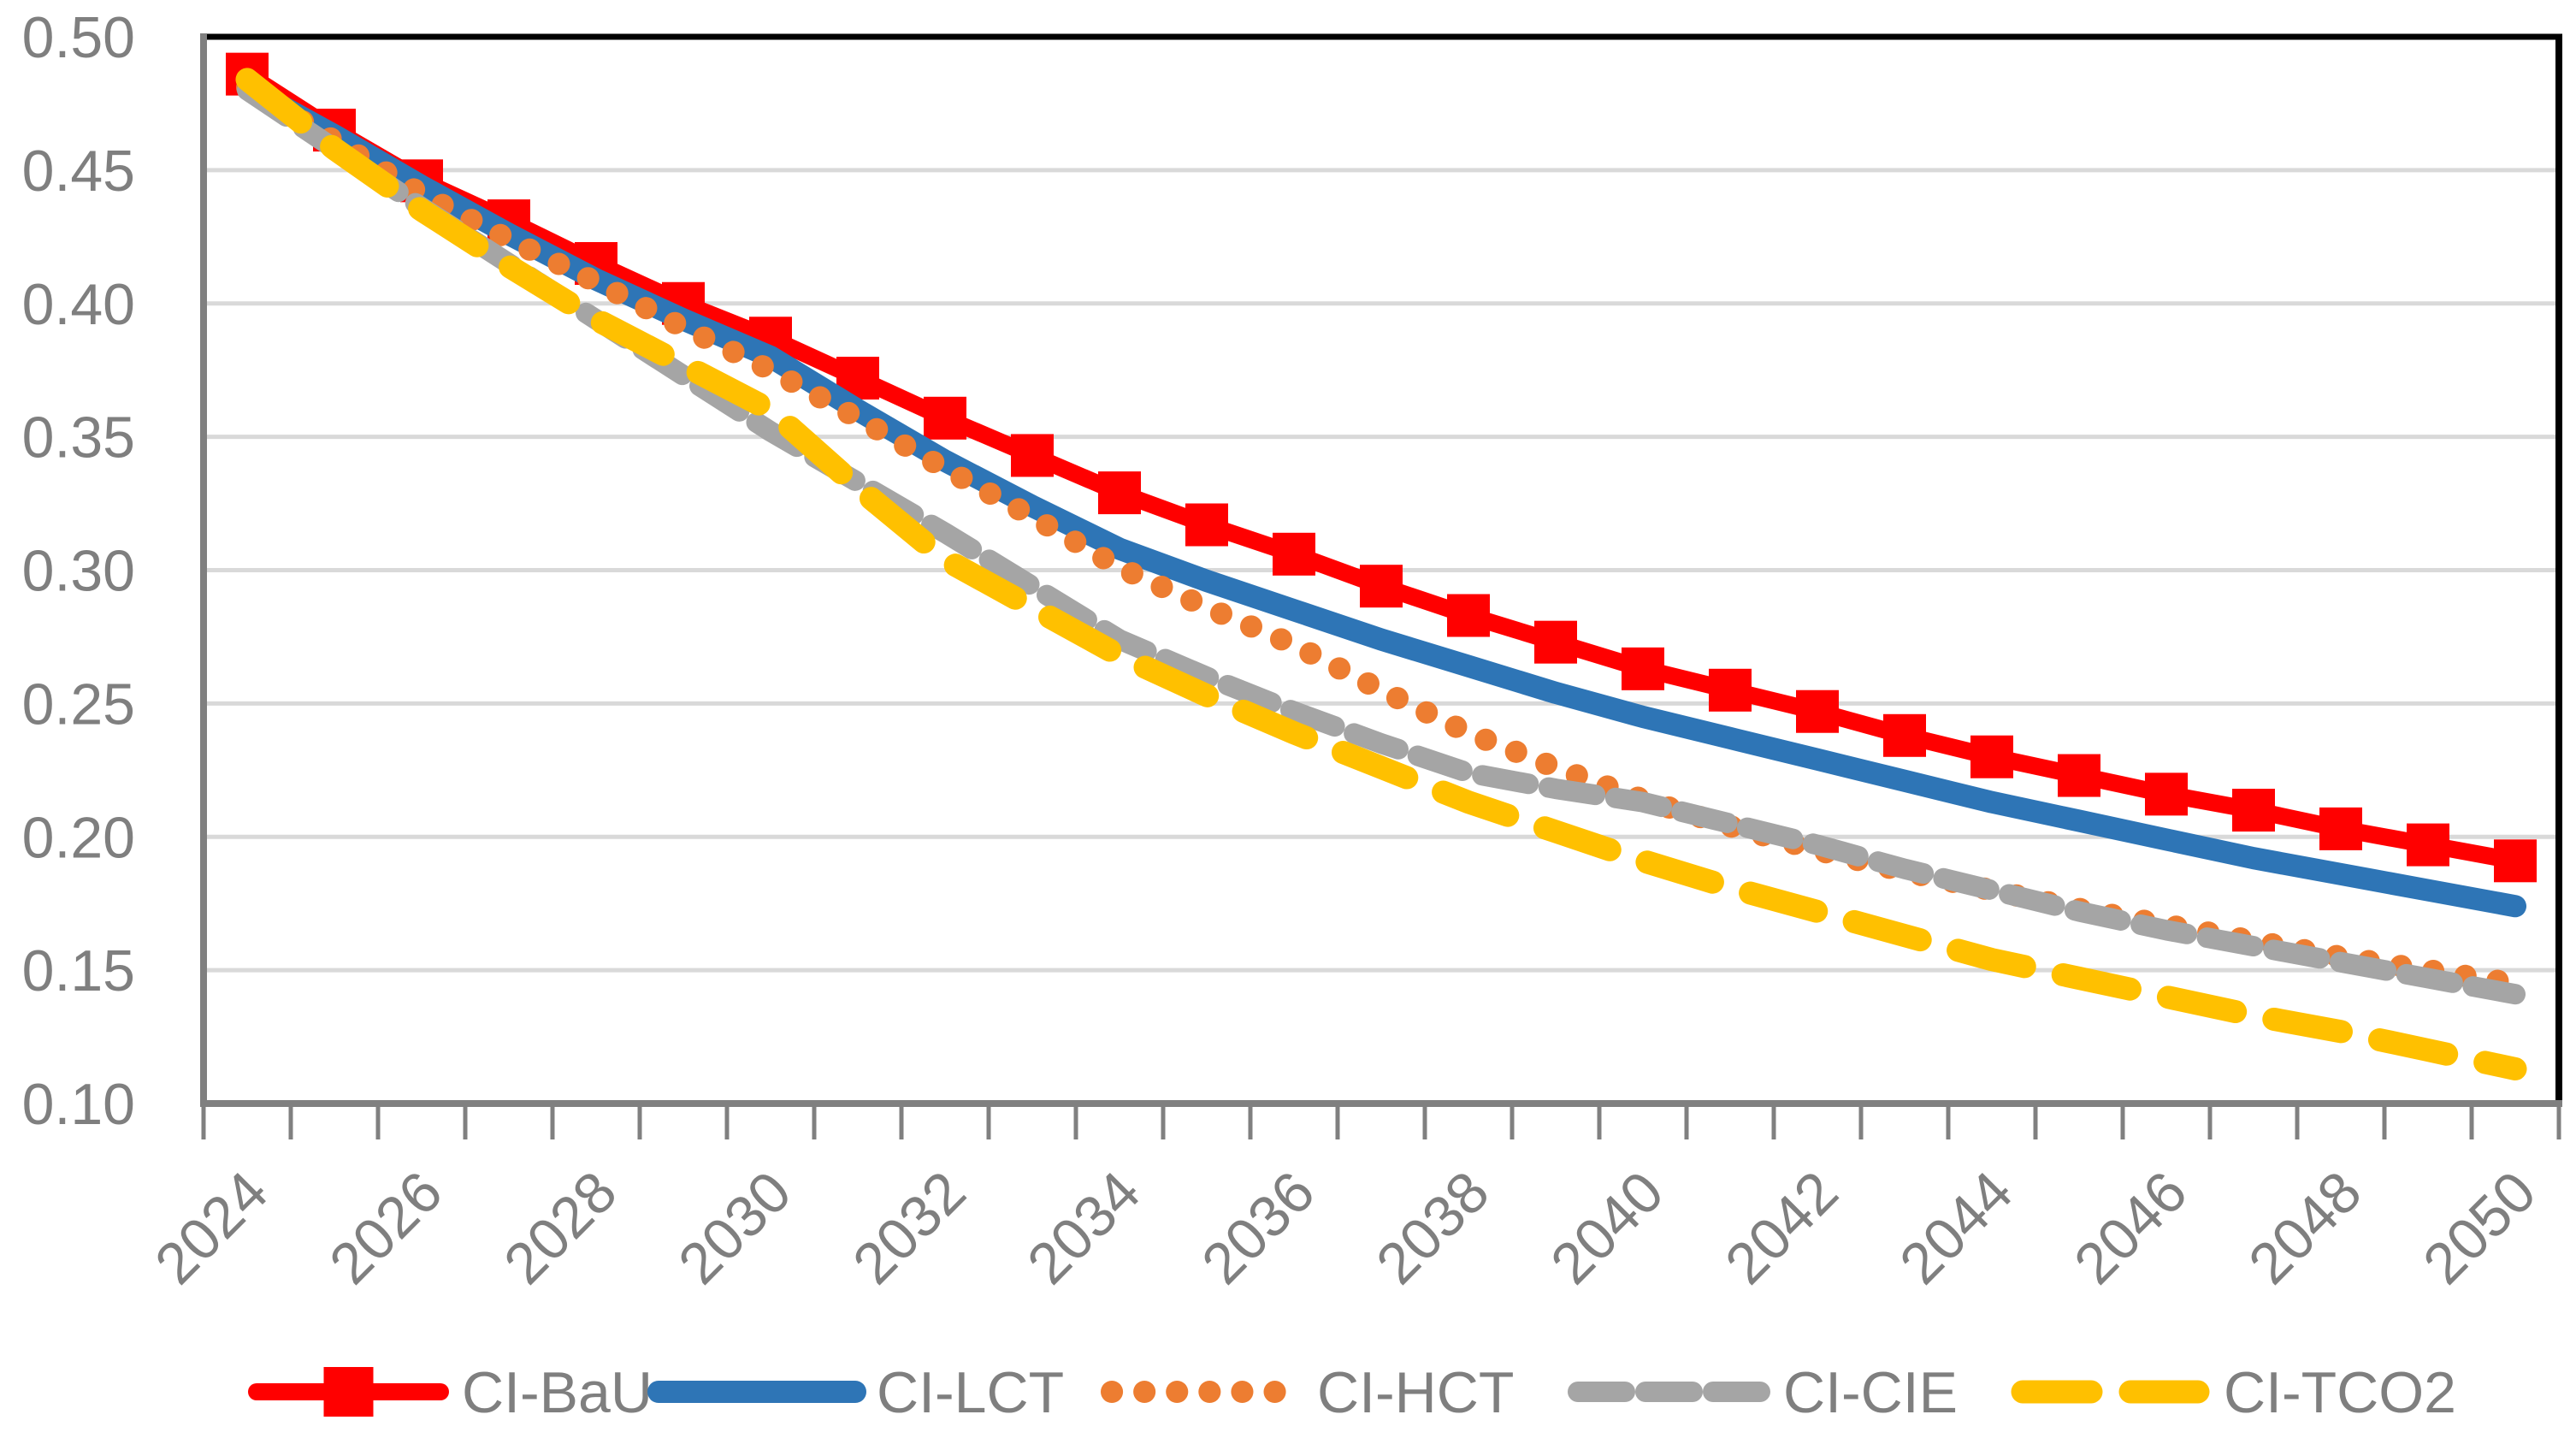 The image size is (2576, 1444). I want to click on y-tick-label: 0.15, so click(78, 970).